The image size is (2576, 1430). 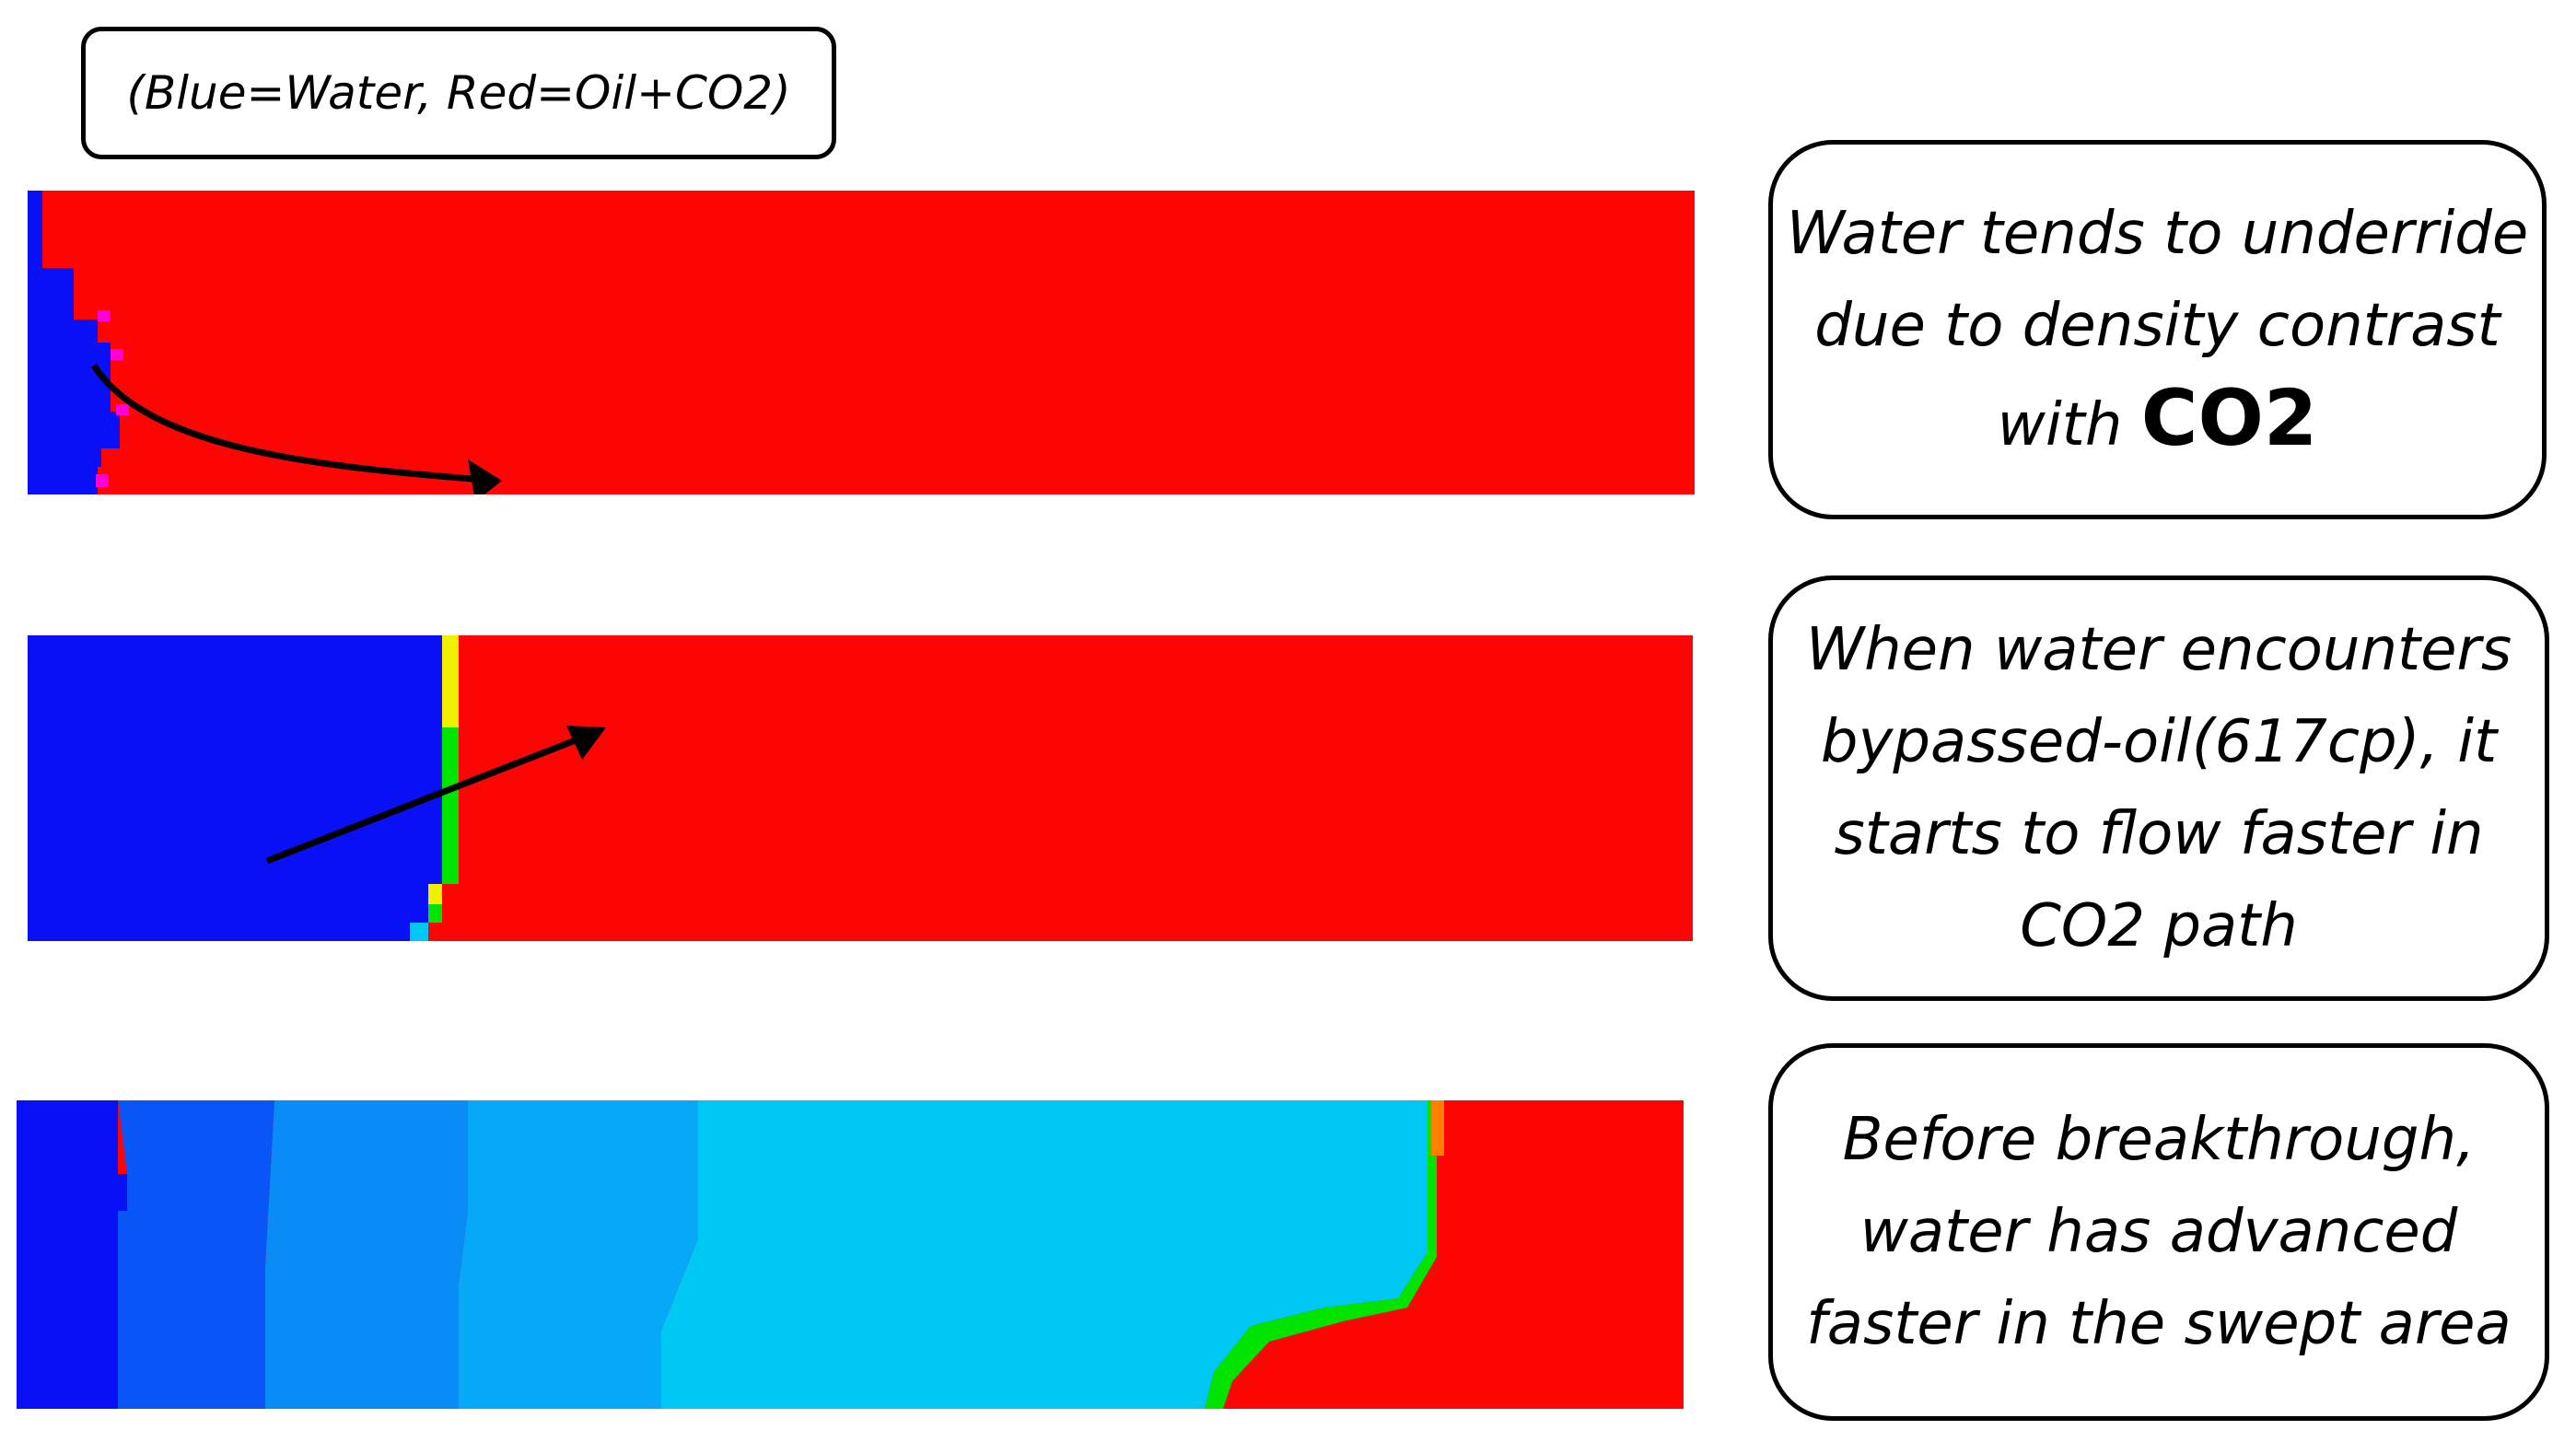 What do you see at coordinates (2157, 234) in the screenshot?
I see `note-line: Water tends to underride` at bounding box center [2157, 234].